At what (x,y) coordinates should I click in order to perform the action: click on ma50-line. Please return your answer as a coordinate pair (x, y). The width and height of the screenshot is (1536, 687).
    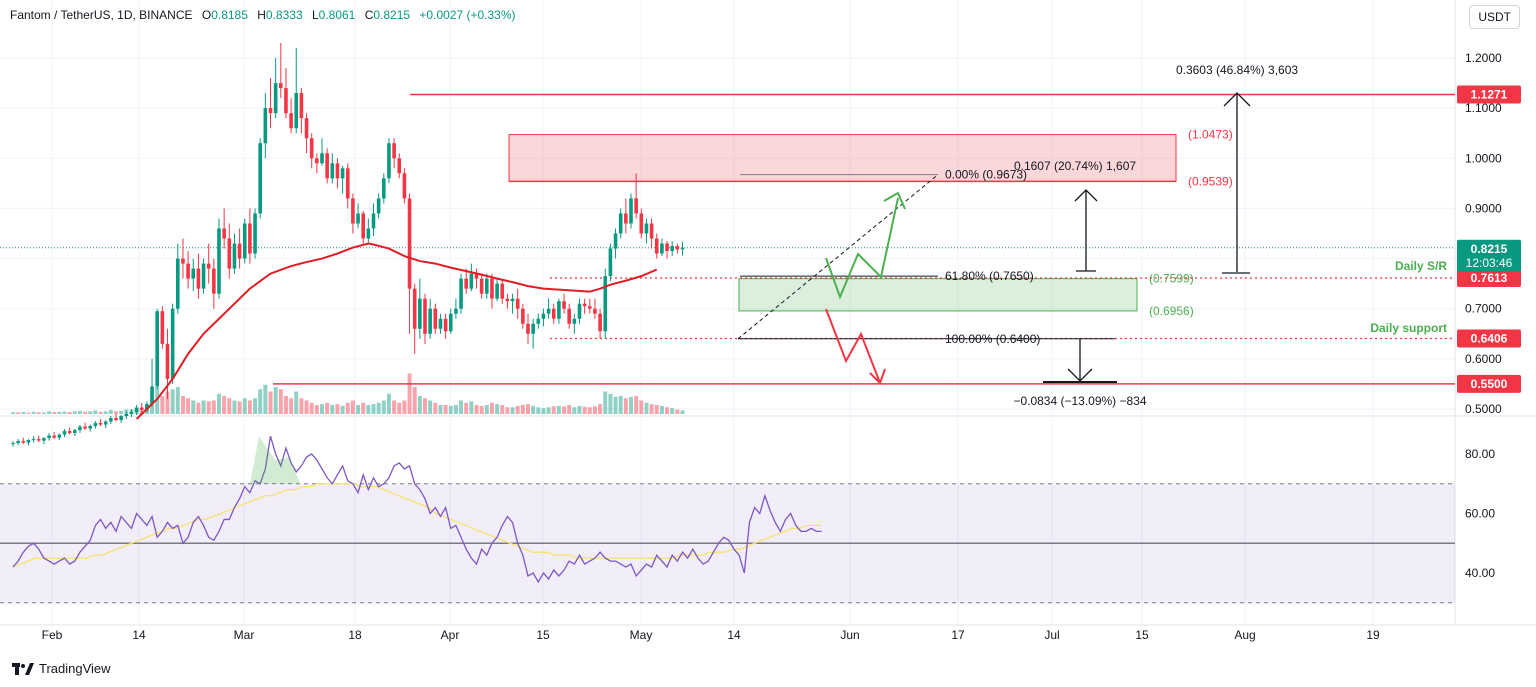
    Looking at the image, I should click on (396, 331).